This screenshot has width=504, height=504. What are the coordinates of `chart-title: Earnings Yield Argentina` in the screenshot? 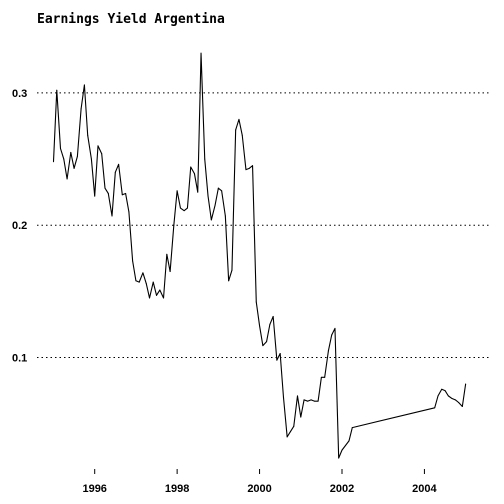 It's located at (131, 19).